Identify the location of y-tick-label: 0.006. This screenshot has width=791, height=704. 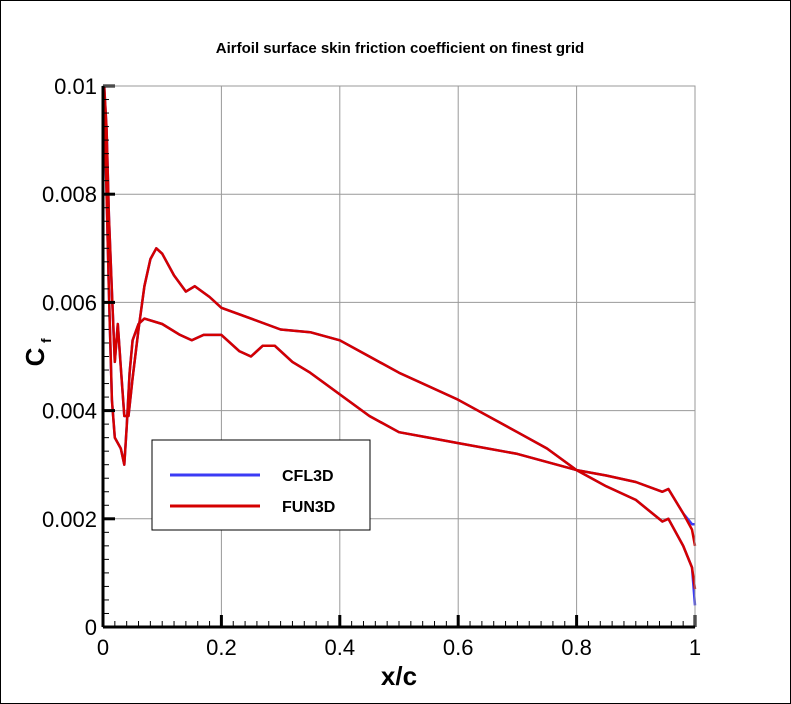
(69, 302).